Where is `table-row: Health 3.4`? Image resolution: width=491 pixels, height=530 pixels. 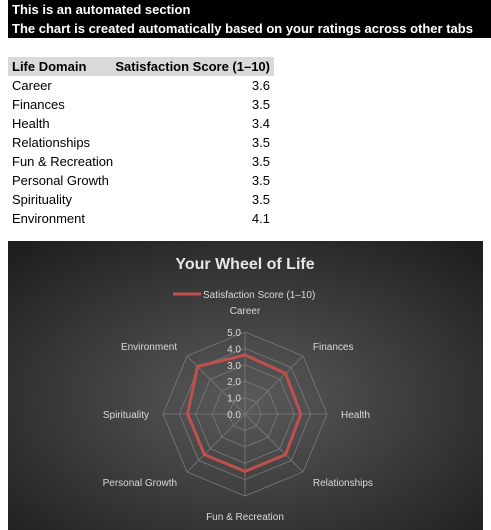
table-row: Health 3.4 is located at coordinates (141, 123).